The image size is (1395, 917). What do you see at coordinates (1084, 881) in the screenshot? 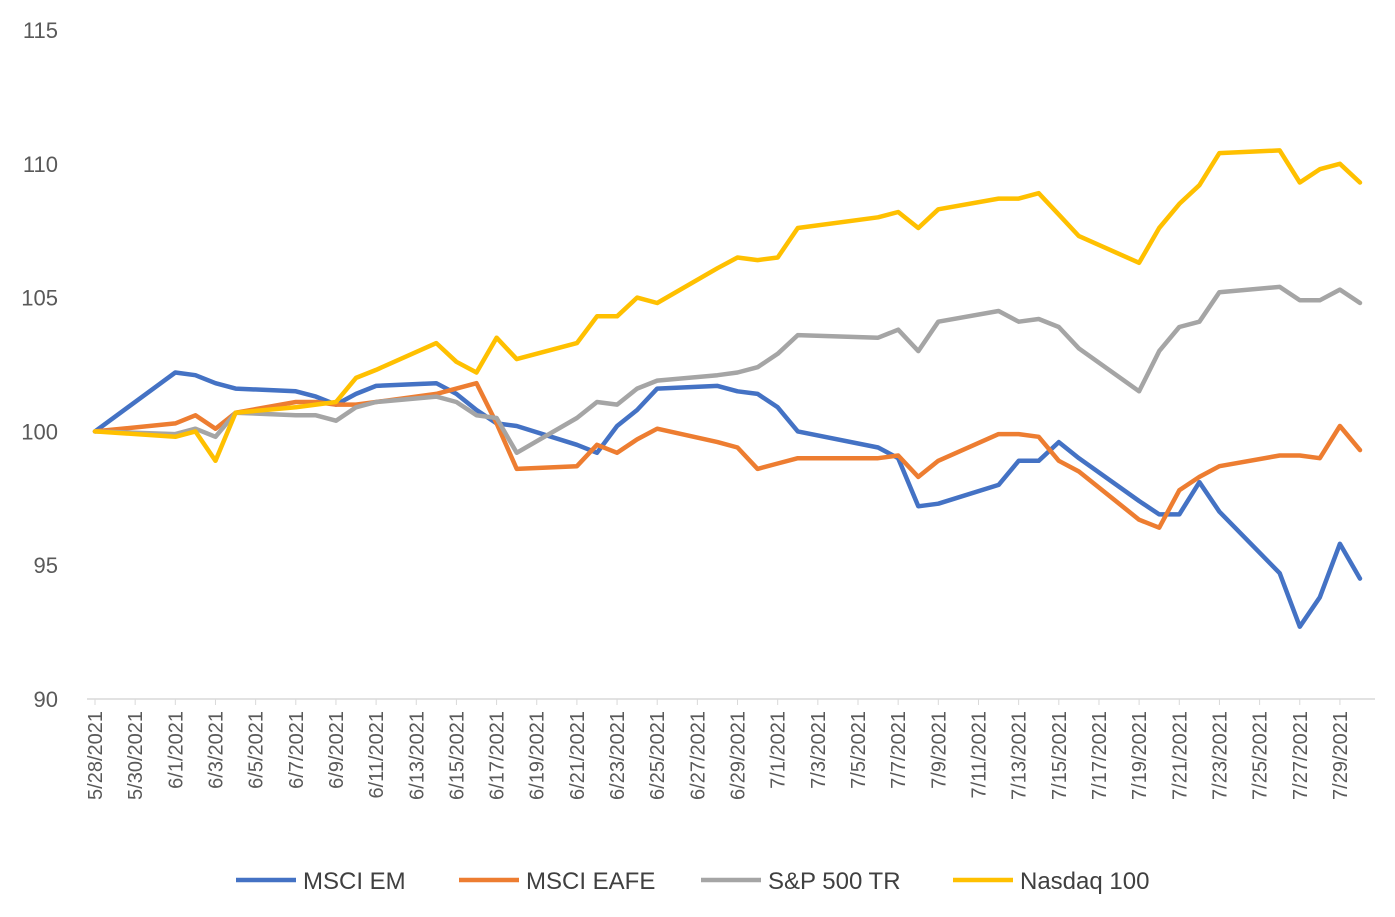
I see `legend-label: Nasdaq 100` at bounding box center [1084, 881].